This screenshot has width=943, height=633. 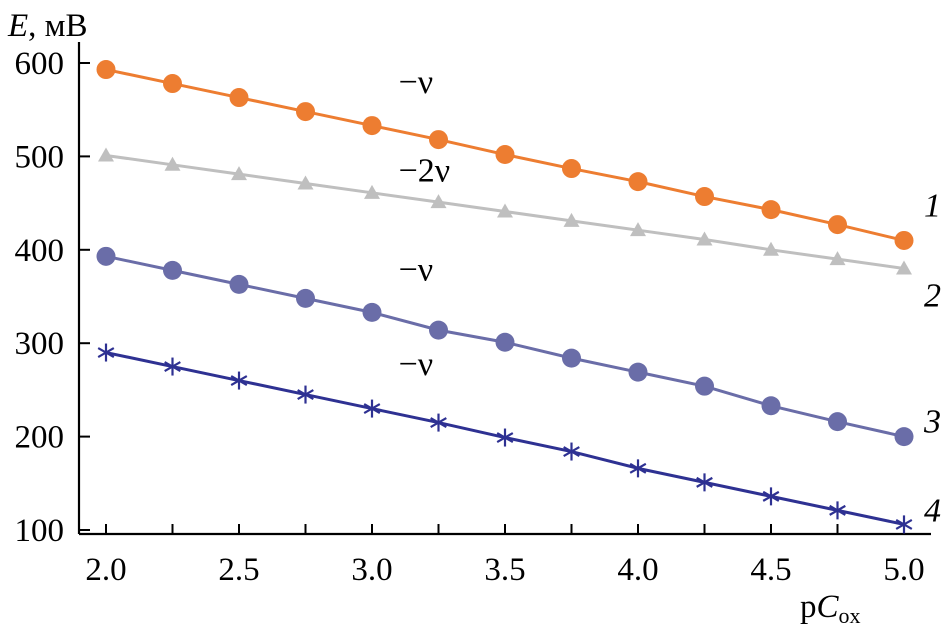 What do you see at coordinates (425, 223) in the screenshot?
I see `annotation-layer: −ν −2ν −ν −ν` at bounding box center [425, 223].